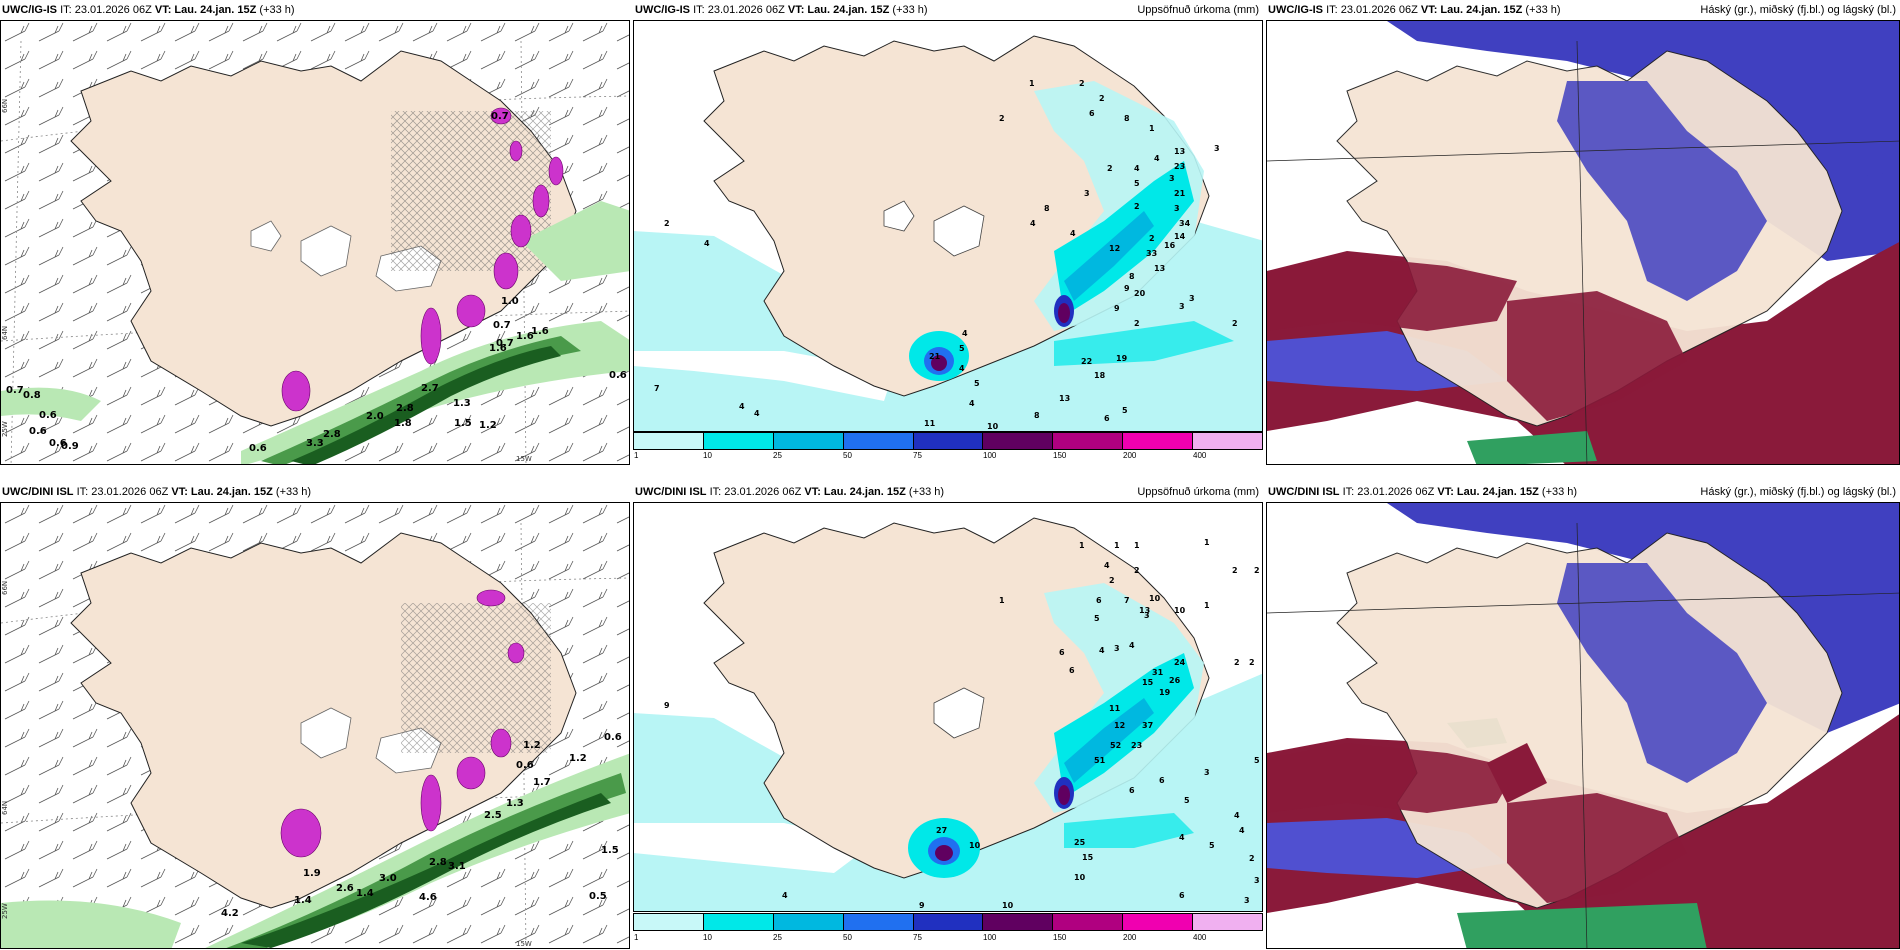  What do you see at coordinates (463, 423) in the screenshot?
I see `wind-label: 1.5` at bounding box center [463, 423].